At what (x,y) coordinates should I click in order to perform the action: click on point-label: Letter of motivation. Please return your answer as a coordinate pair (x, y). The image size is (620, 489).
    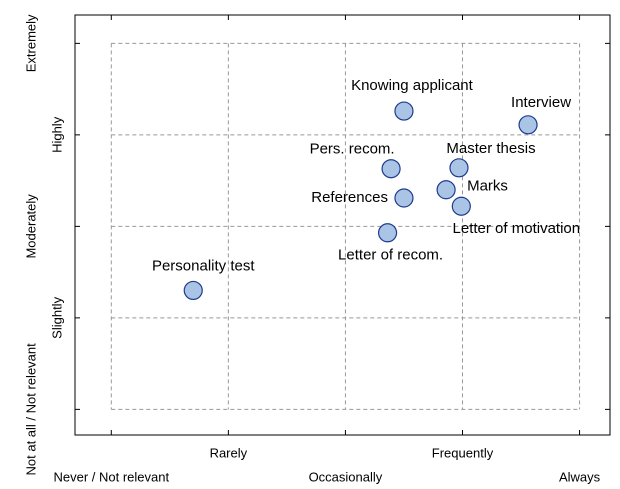
    Looking at the image, I should click on (517, 228).